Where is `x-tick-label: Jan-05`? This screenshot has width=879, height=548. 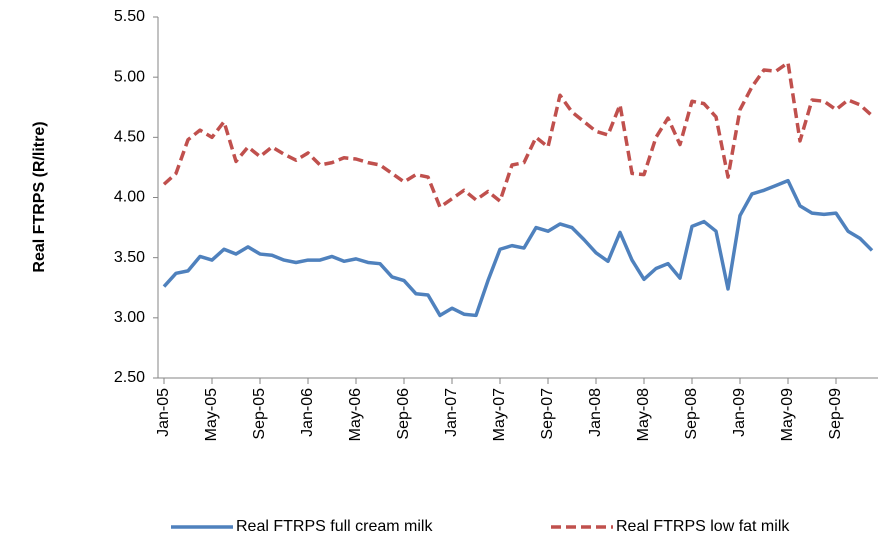
x-tick-label: Jan-05 is located at coordinates (163, 412).